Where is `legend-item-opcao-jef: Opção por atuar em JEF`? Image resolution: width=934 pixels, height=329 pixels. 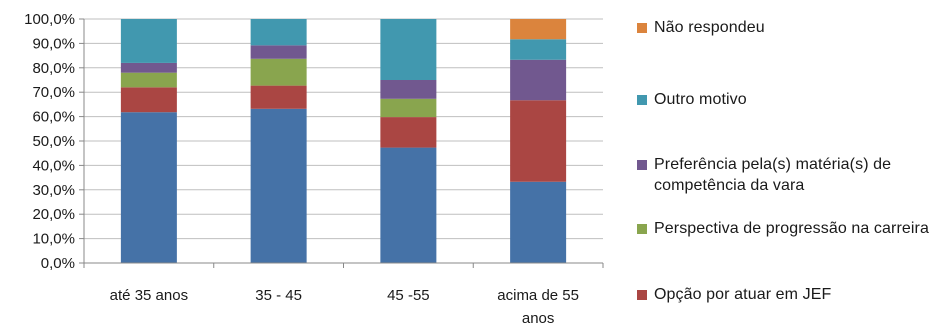
legend-item-opcao-jef: Opção por atuar em JEF is located at coordinates (785, 294).